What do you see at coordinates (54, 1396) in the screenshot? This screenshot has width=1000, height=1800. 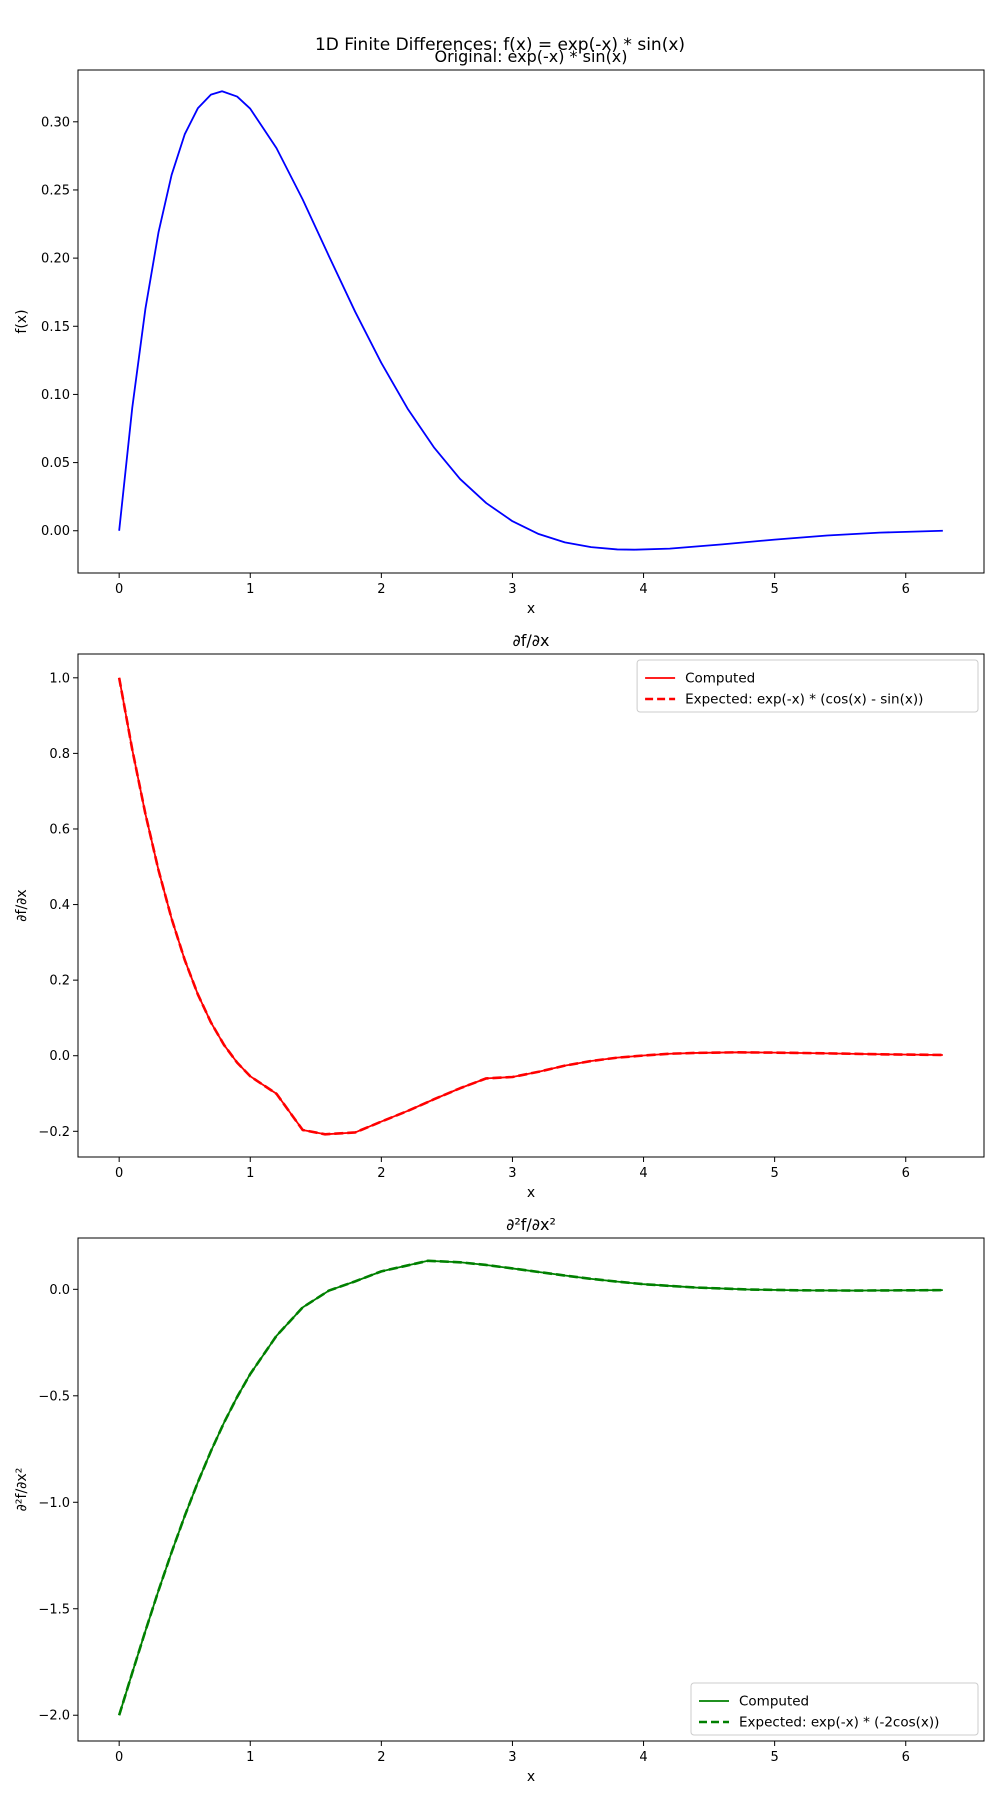 I see `y-tick-label: −0.5` at bounding box center [54, 1396].